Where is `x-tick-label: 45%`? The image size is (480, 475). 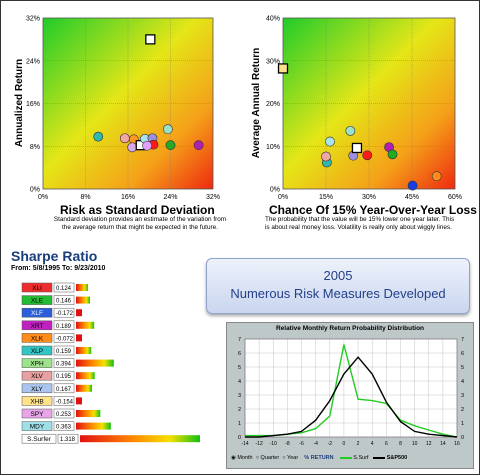 x-tick-label: 45% is located at coordinates (412, 197).